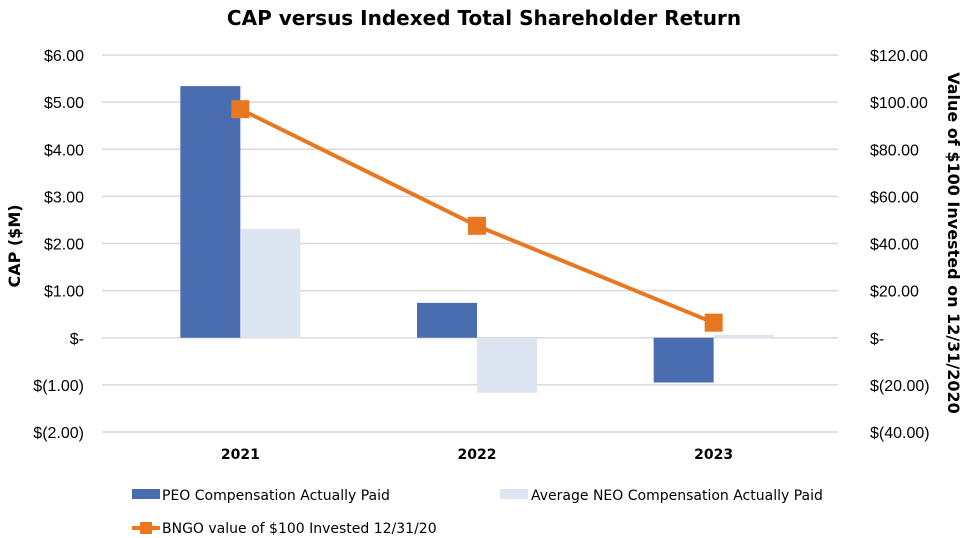 This screenshot has height=538, width=968. What do you see at coordinates (900, 433) in the screenshot?
I see `y2-tick-label: $(40.00)` at bounding box center [900, 433].